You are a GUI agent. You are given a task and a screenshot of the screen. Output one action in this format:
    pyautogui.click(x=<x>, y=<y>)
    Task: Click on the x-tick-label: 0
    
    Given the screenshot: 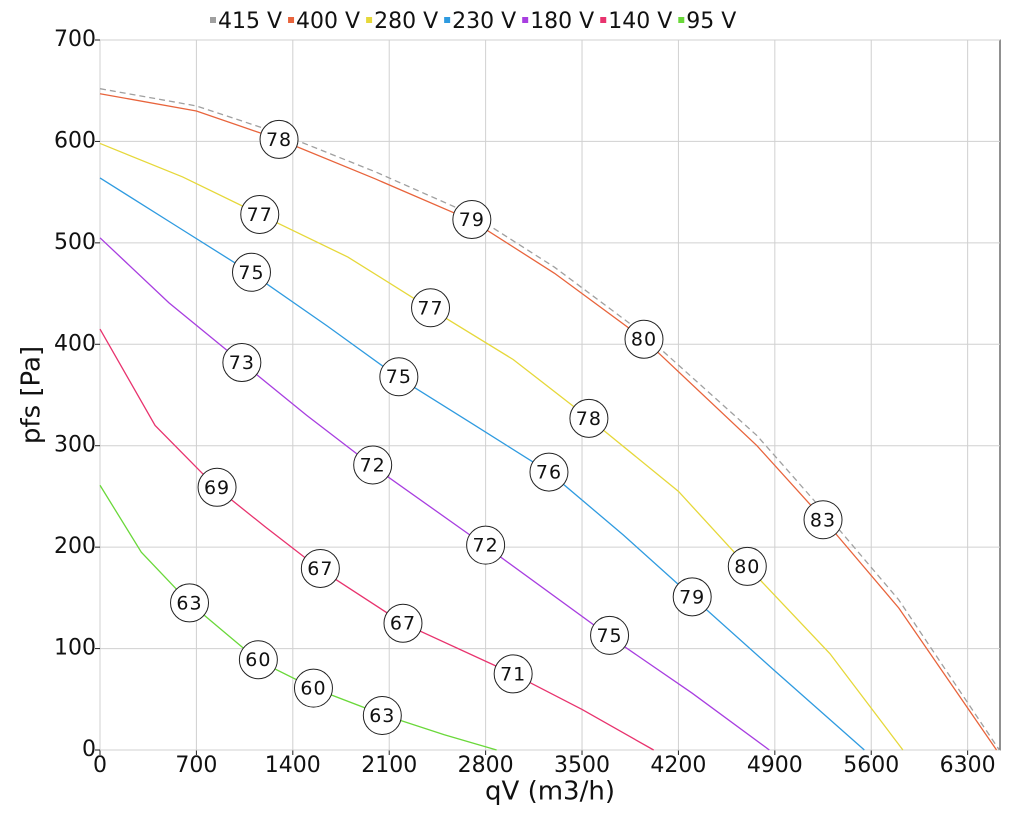 What is the action you would take?
    pyautogui.click(x=100, y=765)
    